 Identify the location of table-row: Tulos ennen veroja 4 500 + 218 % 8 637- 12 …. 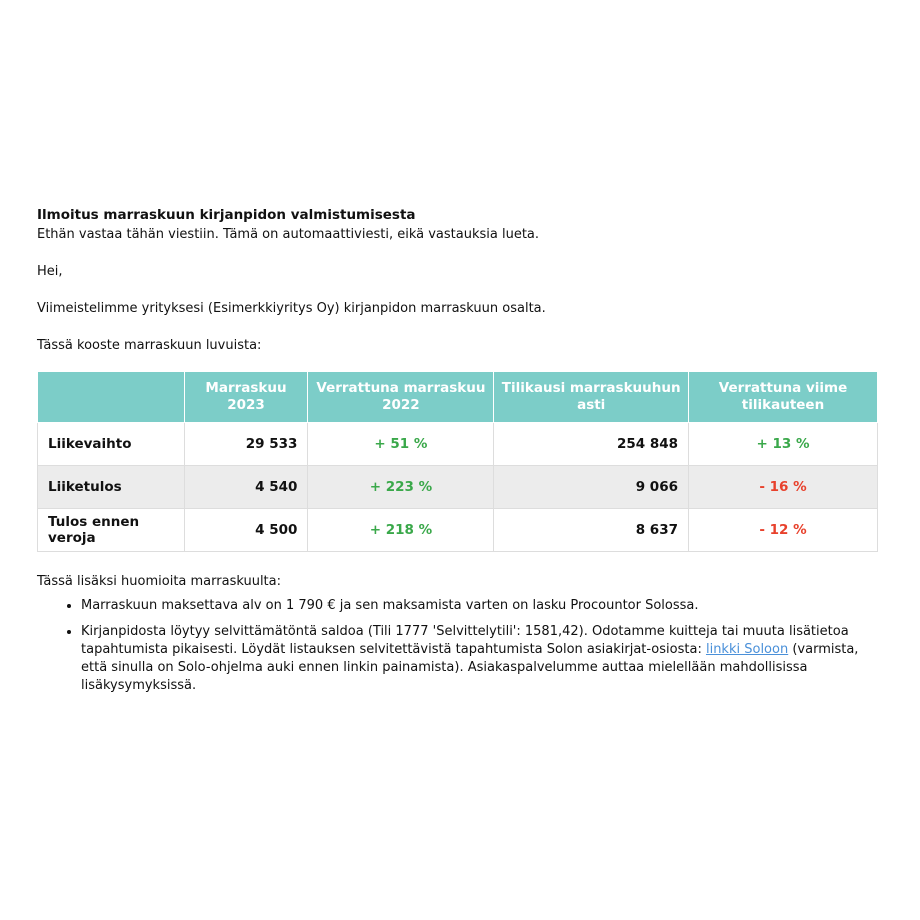
(457, 530).